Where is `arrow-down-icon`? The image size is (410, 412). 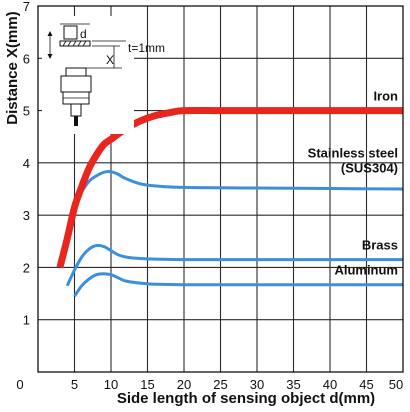
arrow-down-icon is located at coordinates (50, 56).